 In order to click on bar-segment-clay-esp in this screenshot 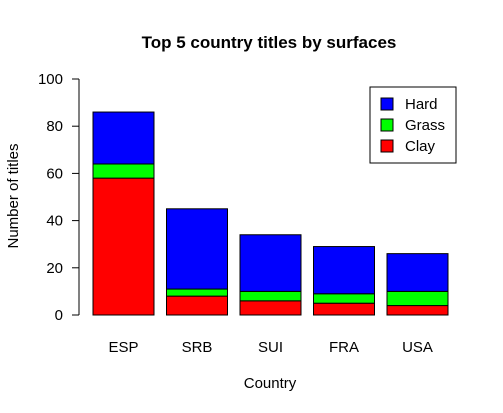, I will do `click(123, 246)`.